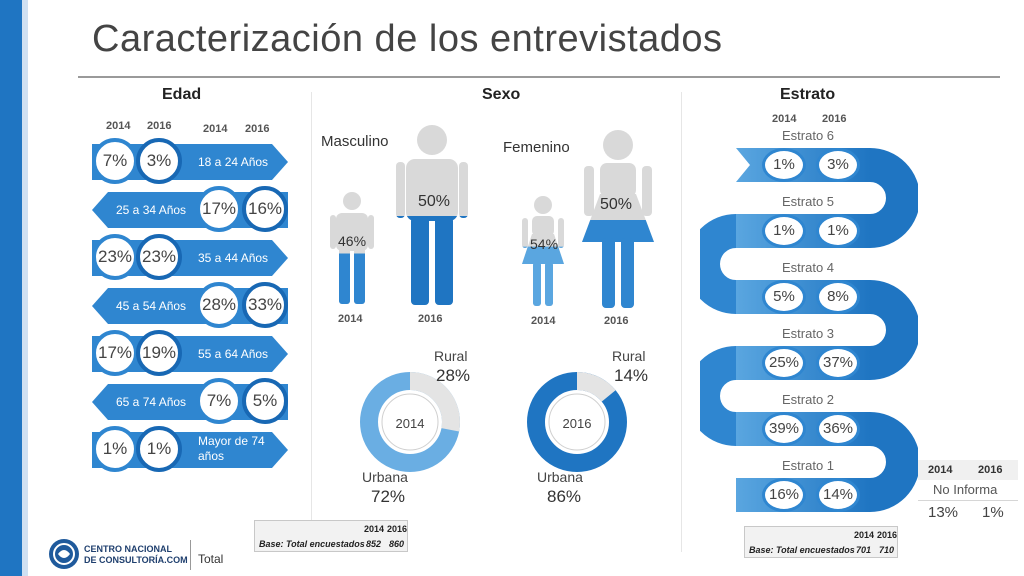 Image resolution: width=1024 pixels, height=576 pixels. I want to click on divider-sexo-estrato, so click(681, 322).